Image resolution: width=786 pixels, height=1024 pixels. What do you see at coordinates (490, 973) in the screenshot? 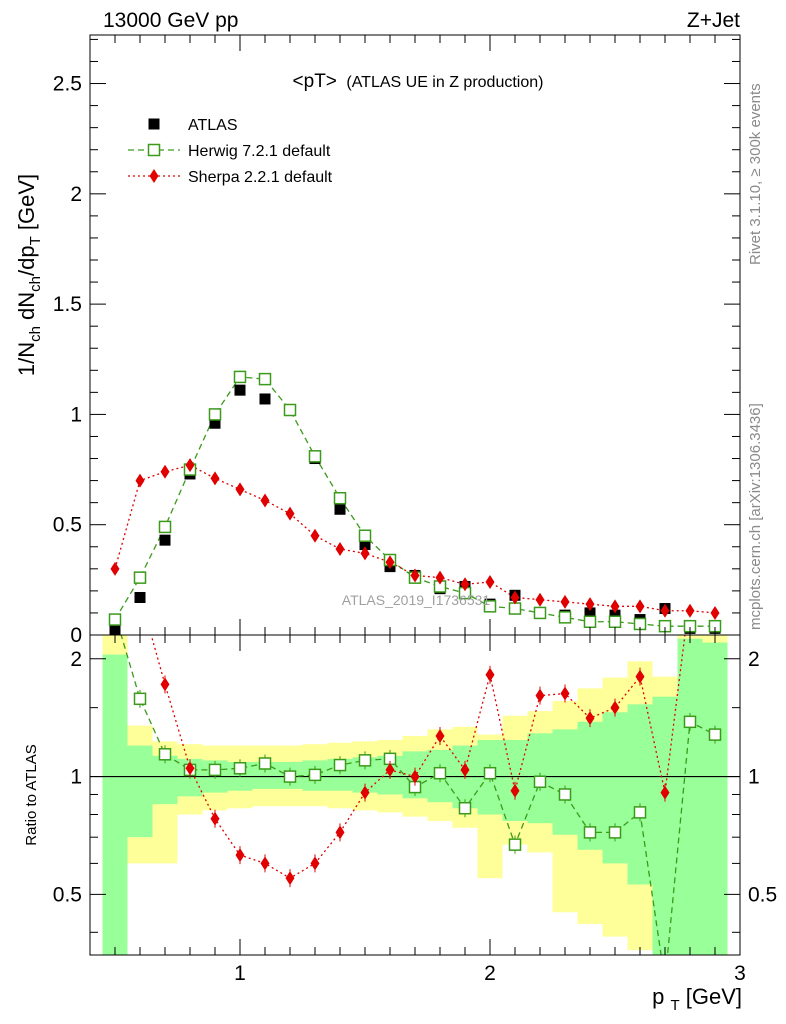
I see `x-tick-label: 2` at bounding box center [490, 973].